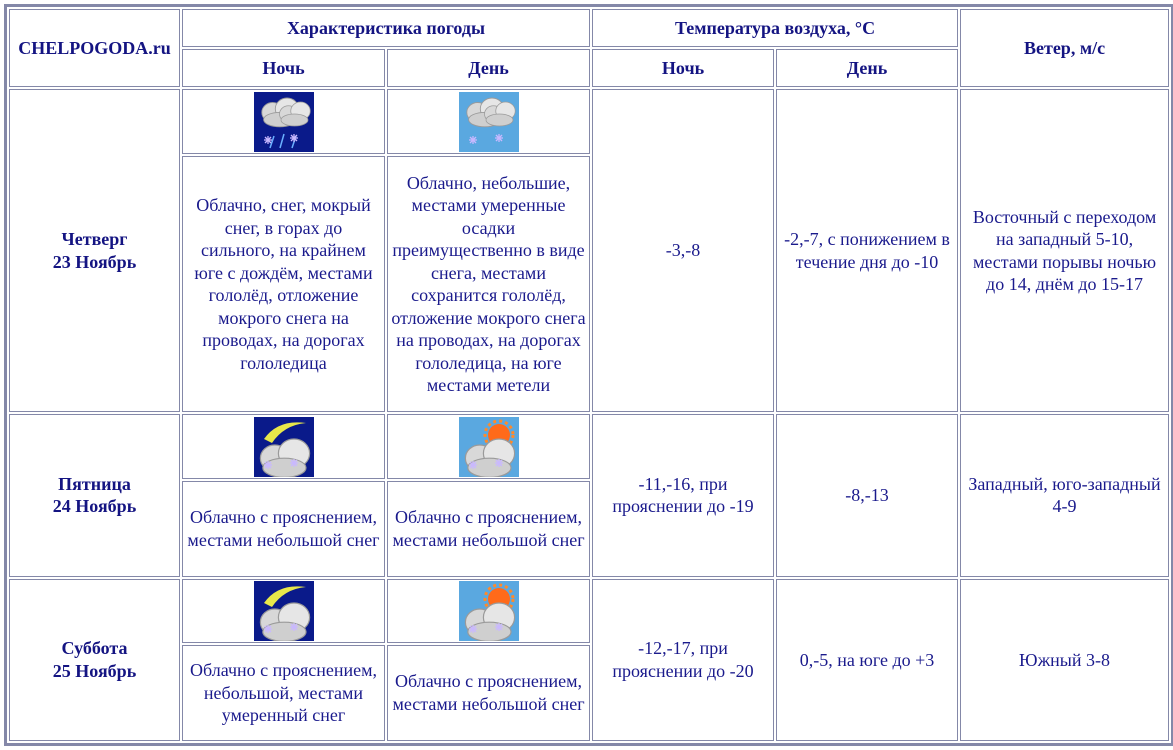 The image size is (1173, 750). I want to click on day-cell: Четверг 23 Ноябрь, so click(94, 251).